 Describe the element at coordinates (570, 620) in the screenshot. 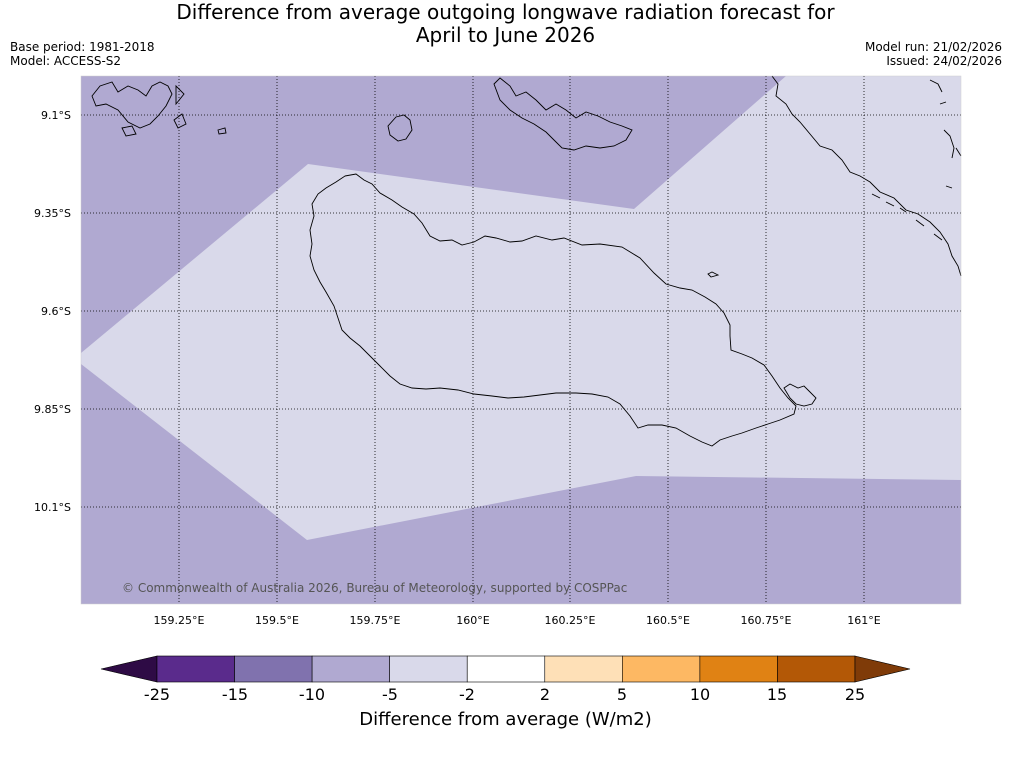

I see `lon-label: 160.25°E` at that location.